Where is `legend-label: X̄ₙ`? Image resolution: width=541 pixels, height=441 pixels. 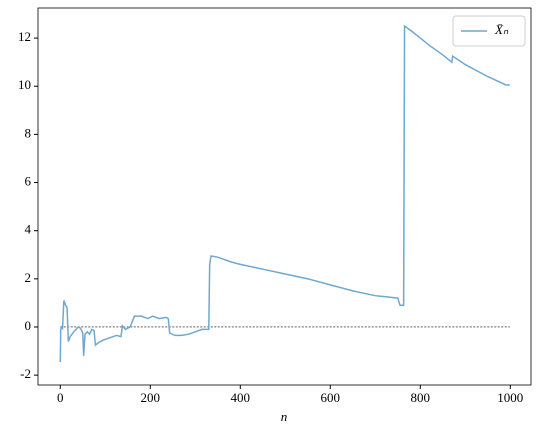 legend-label: X̄ₙ is located at coordinates (501, 29).